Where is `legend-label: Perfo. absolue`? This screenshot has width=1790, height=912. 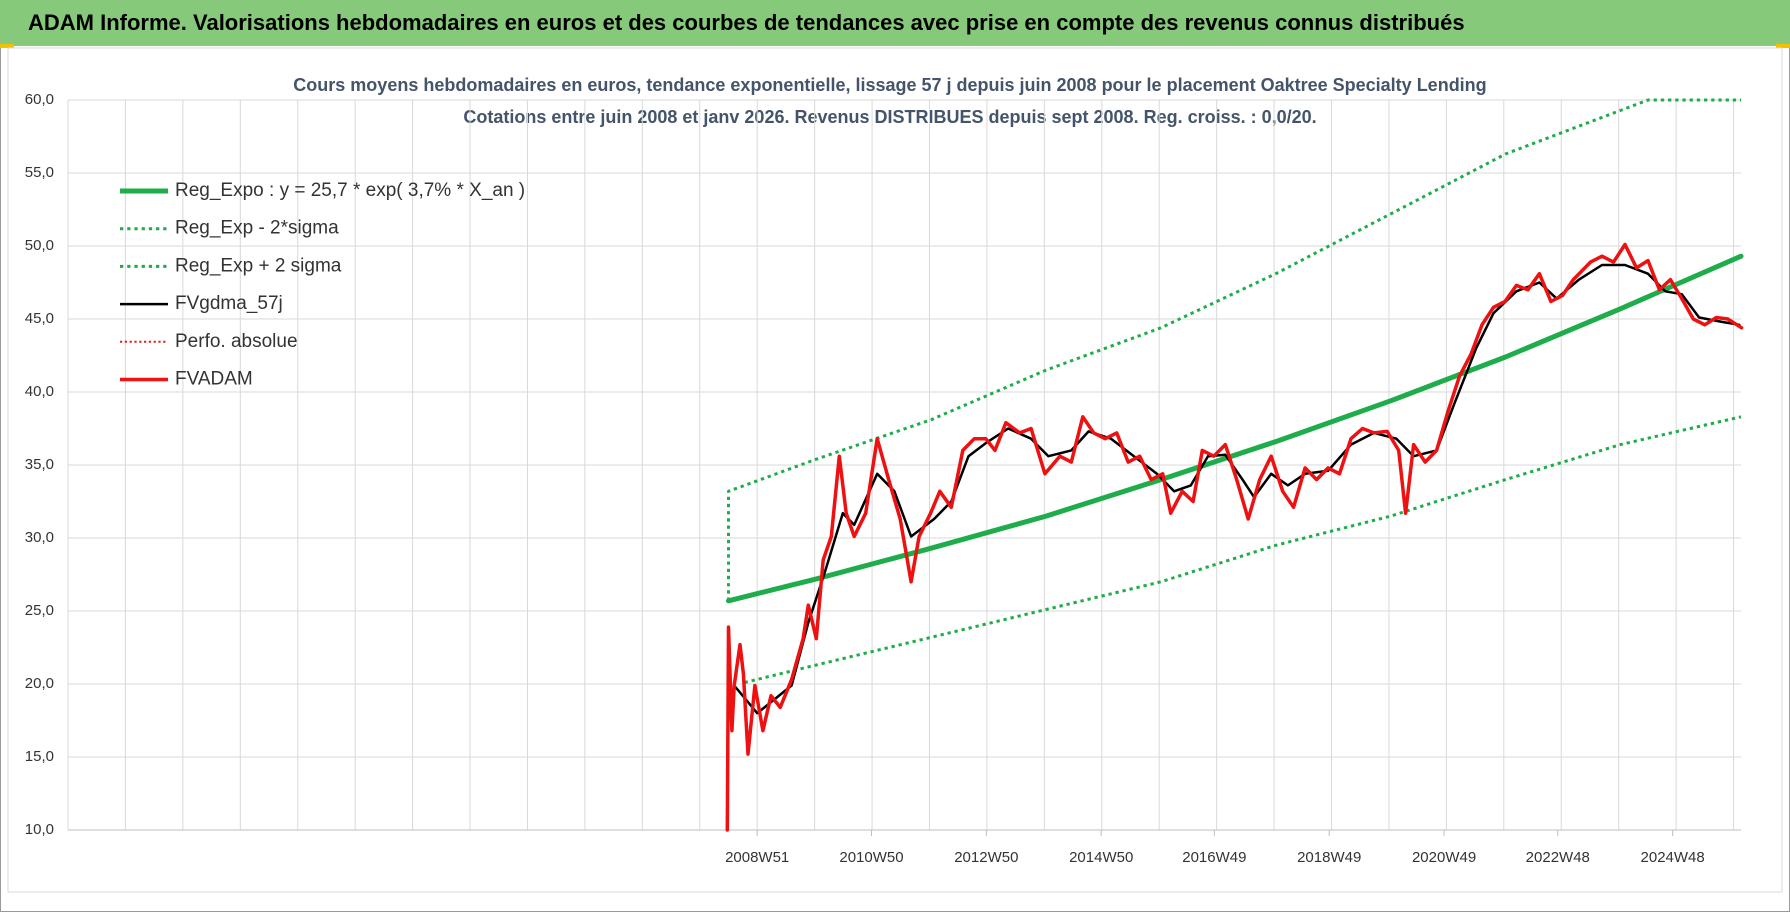
legend-label: Perfo. absolue is located at coordinates (236, 341).